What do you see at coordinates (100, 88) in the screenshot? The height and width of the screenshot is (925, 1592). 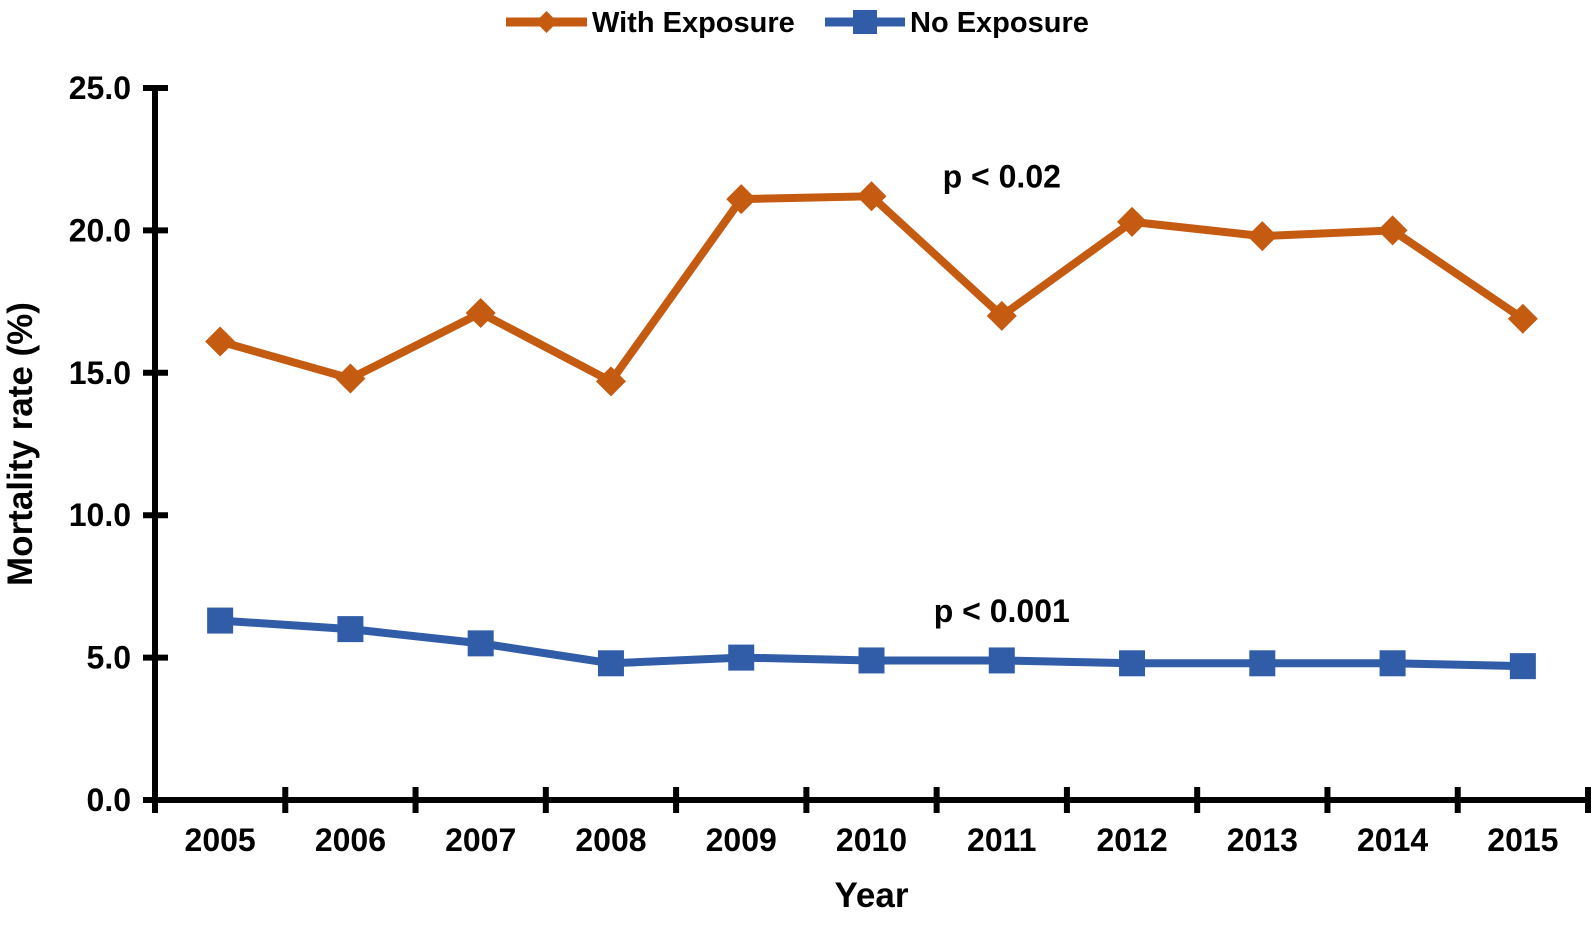 I see `y-tick-label: 25.0` at bounding box center [100, 88].